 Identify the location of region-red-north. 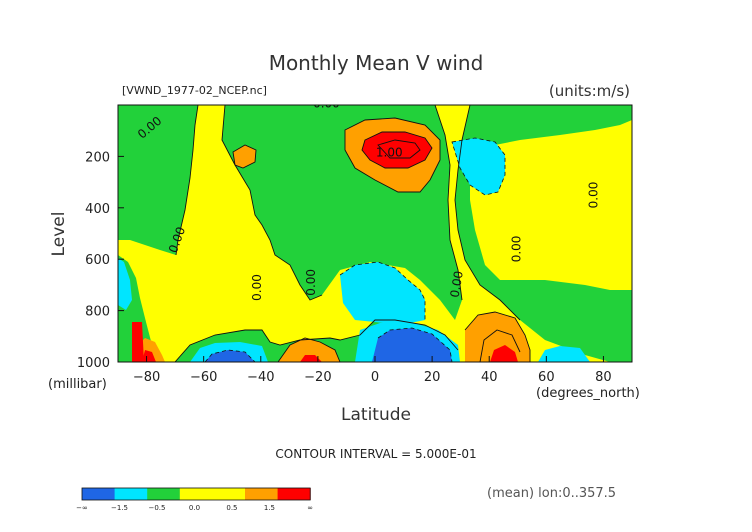
(397, 150).